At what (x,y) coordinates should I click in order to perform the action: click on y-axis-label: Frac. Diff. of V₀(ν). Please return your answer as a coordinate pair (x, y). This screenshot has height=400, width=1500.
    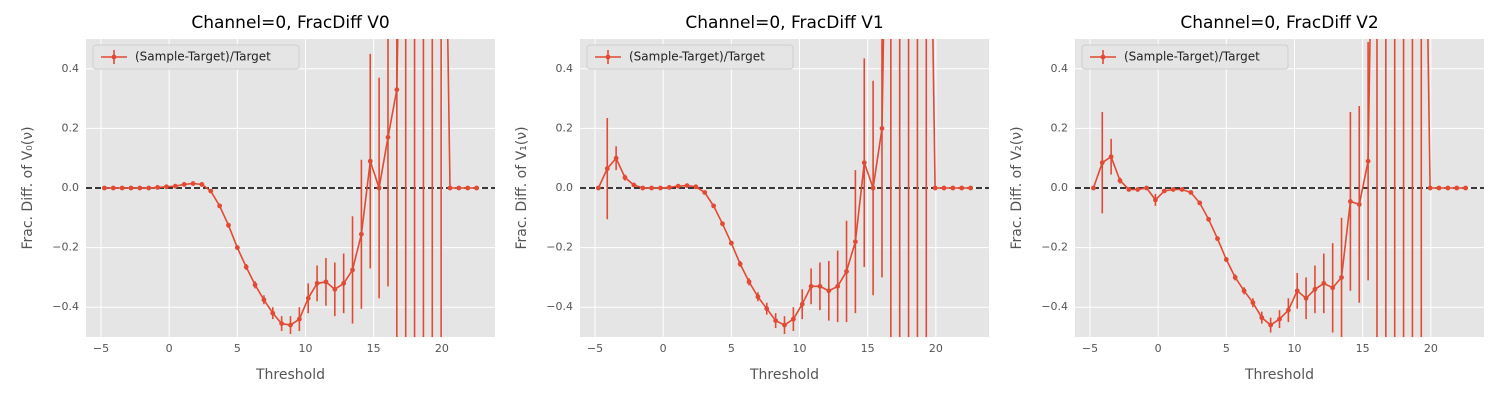
    Looking at the image, I should click on (28, 187).